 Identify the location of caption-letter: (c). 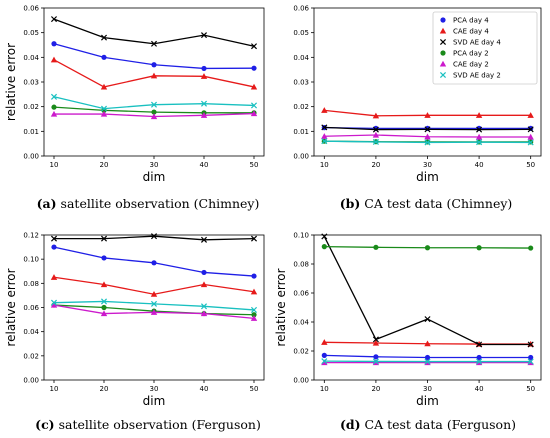
(44, 424).